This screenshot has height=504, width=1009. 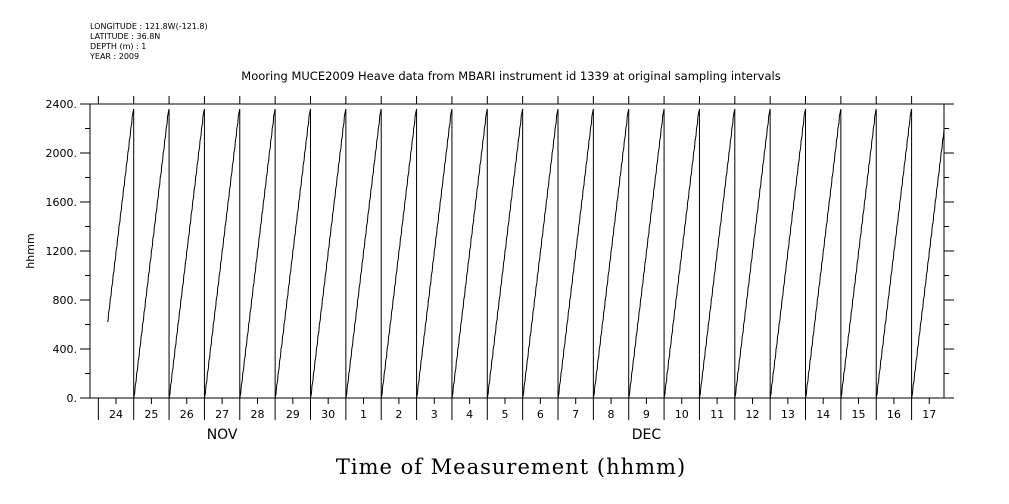 What do you see at coordinates (647, 435) in the screenshot?
I see `x-month-label: DEC` at bounding box center [647, 435].